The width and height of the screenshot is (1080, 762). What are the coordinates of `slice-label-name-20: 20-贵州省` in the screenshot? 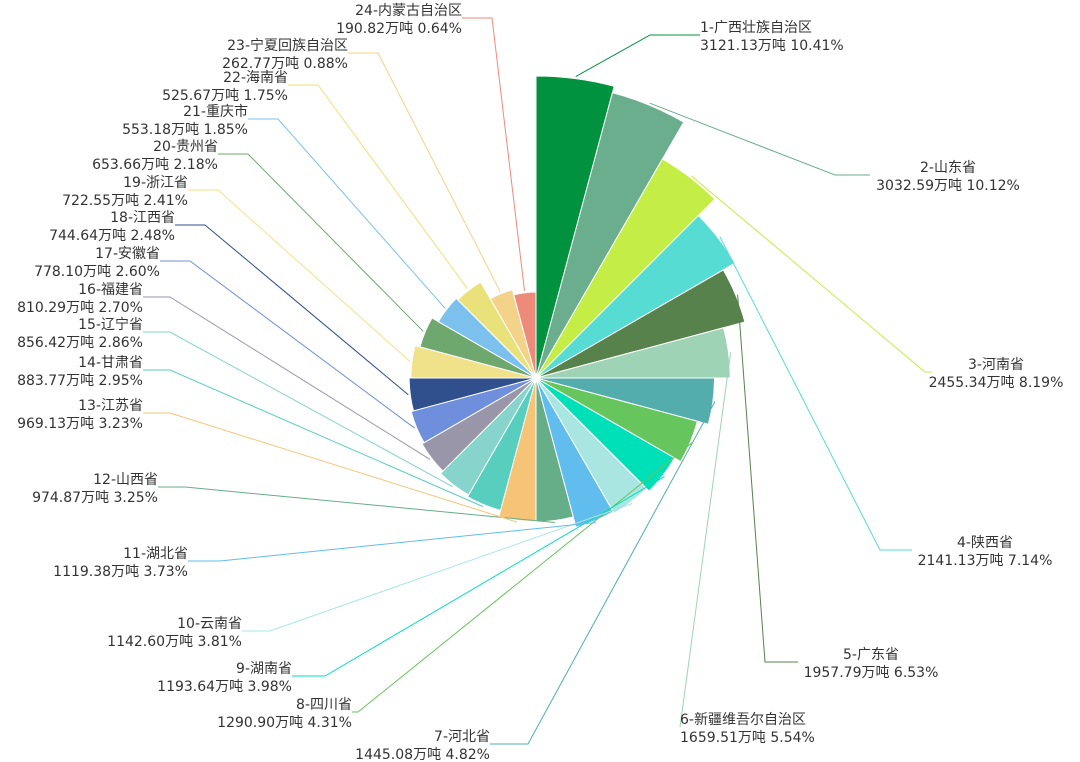 It's located at (185, 147).